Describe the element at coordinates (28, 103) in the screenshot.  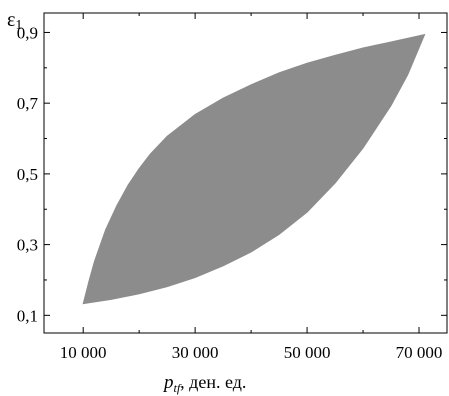
I see `y-tick-label: 0,7` at that location.